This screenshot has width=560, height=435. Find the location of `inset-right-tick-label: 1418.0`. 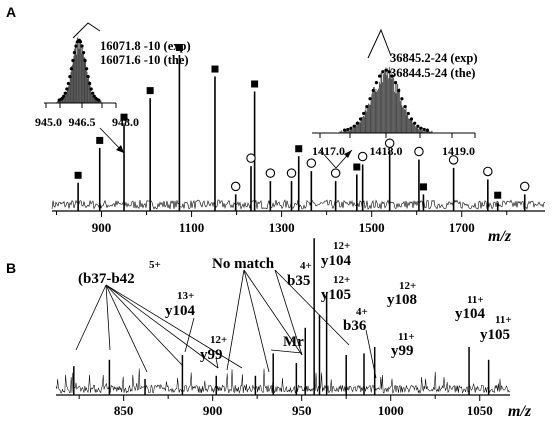

inset-right-tick-label: 1418.0 is located at coordinates (386, 151).